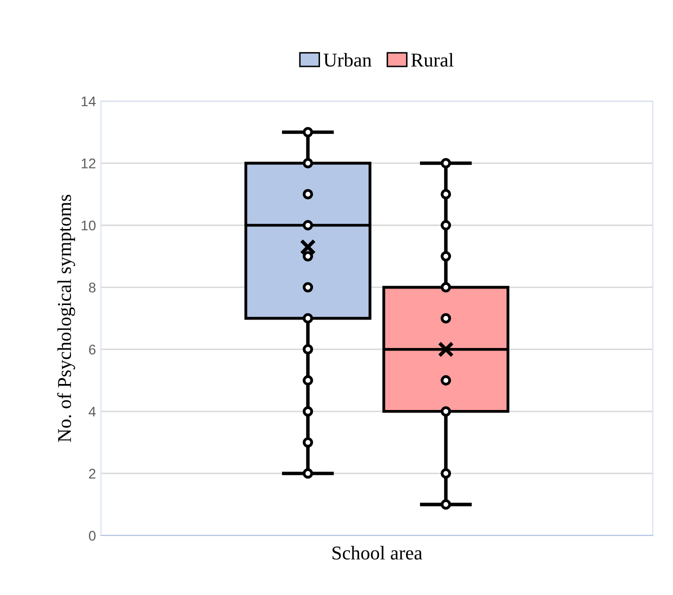  I want to click on legend-label: Urban, so click(348, 59).